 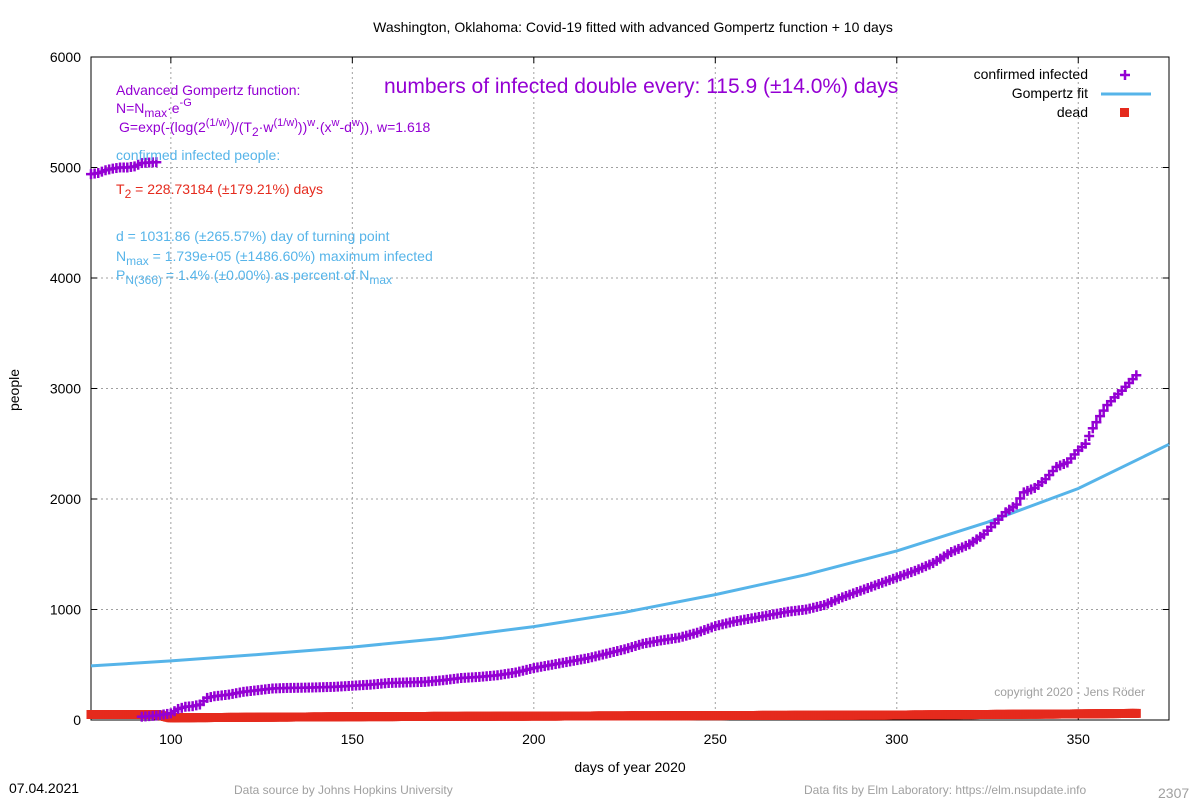 What do you see at coordinates (1136, 713) in the screenshot?
I see `dead-point` at bounding box center [1136, 713].